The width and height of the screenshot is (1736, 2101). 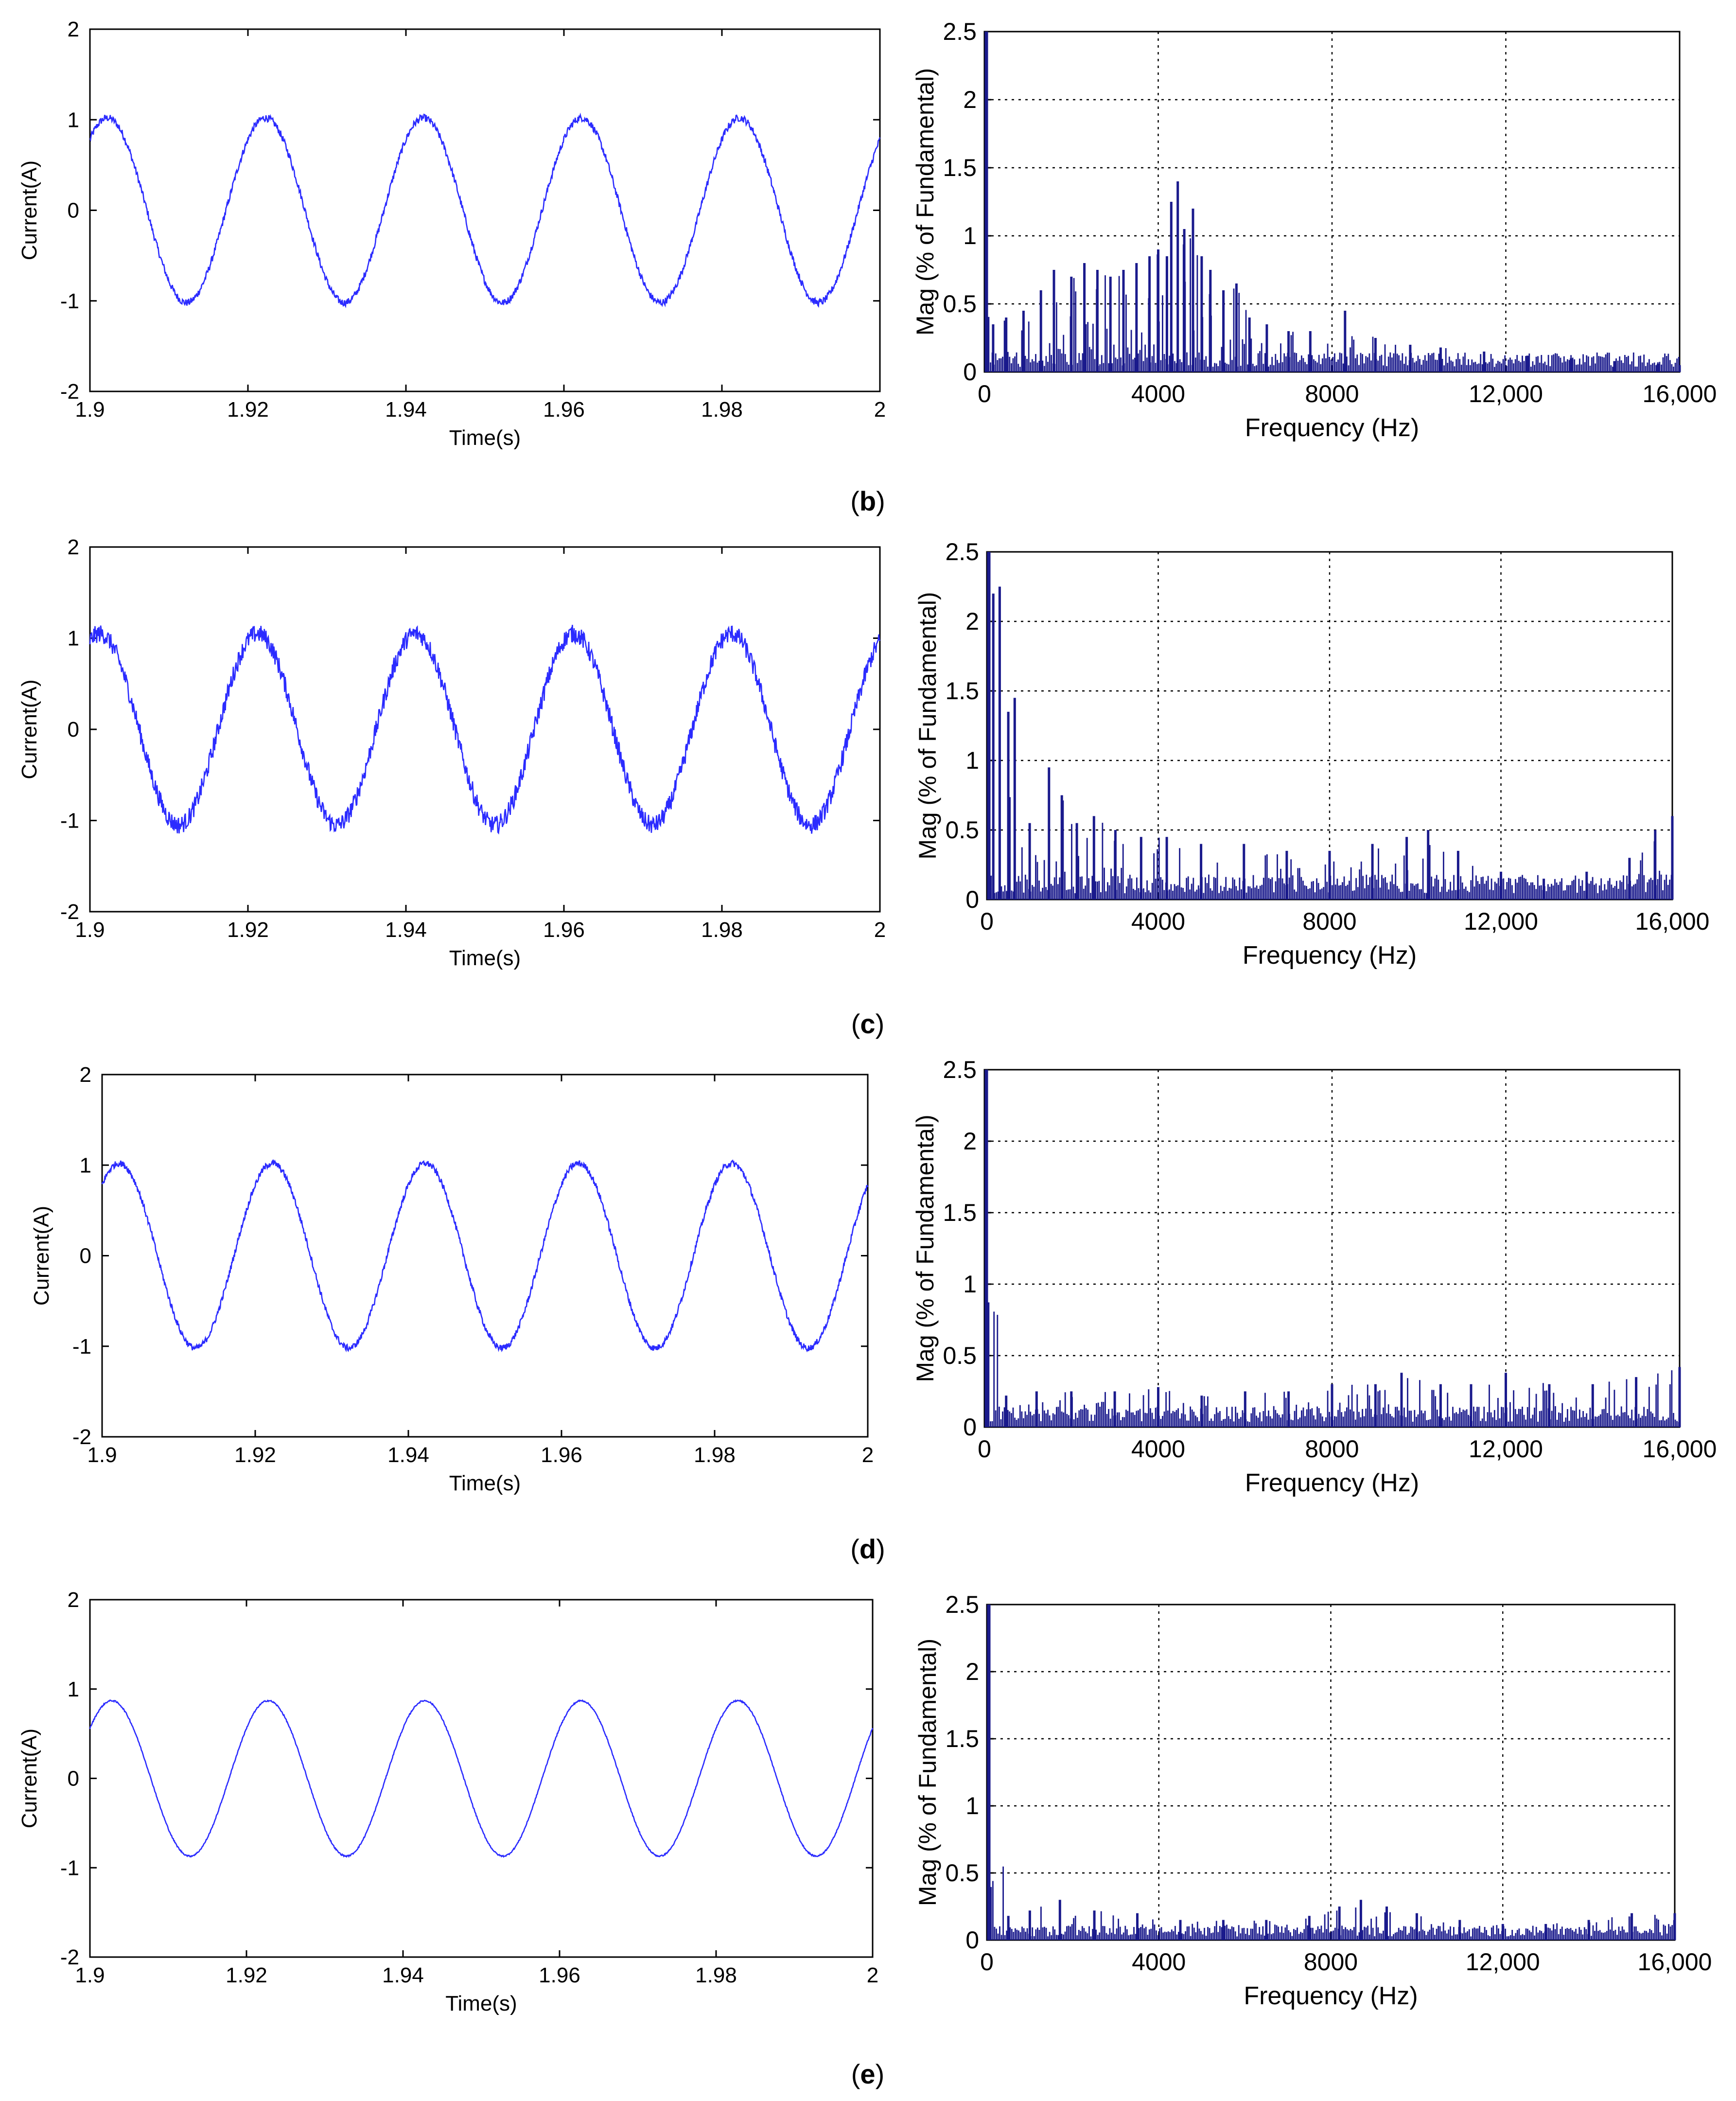 What do you see at coordinates (868, 1023) in the screenshot?
I see `panel-label-c: (c)` at bounding box center [868, 1023].